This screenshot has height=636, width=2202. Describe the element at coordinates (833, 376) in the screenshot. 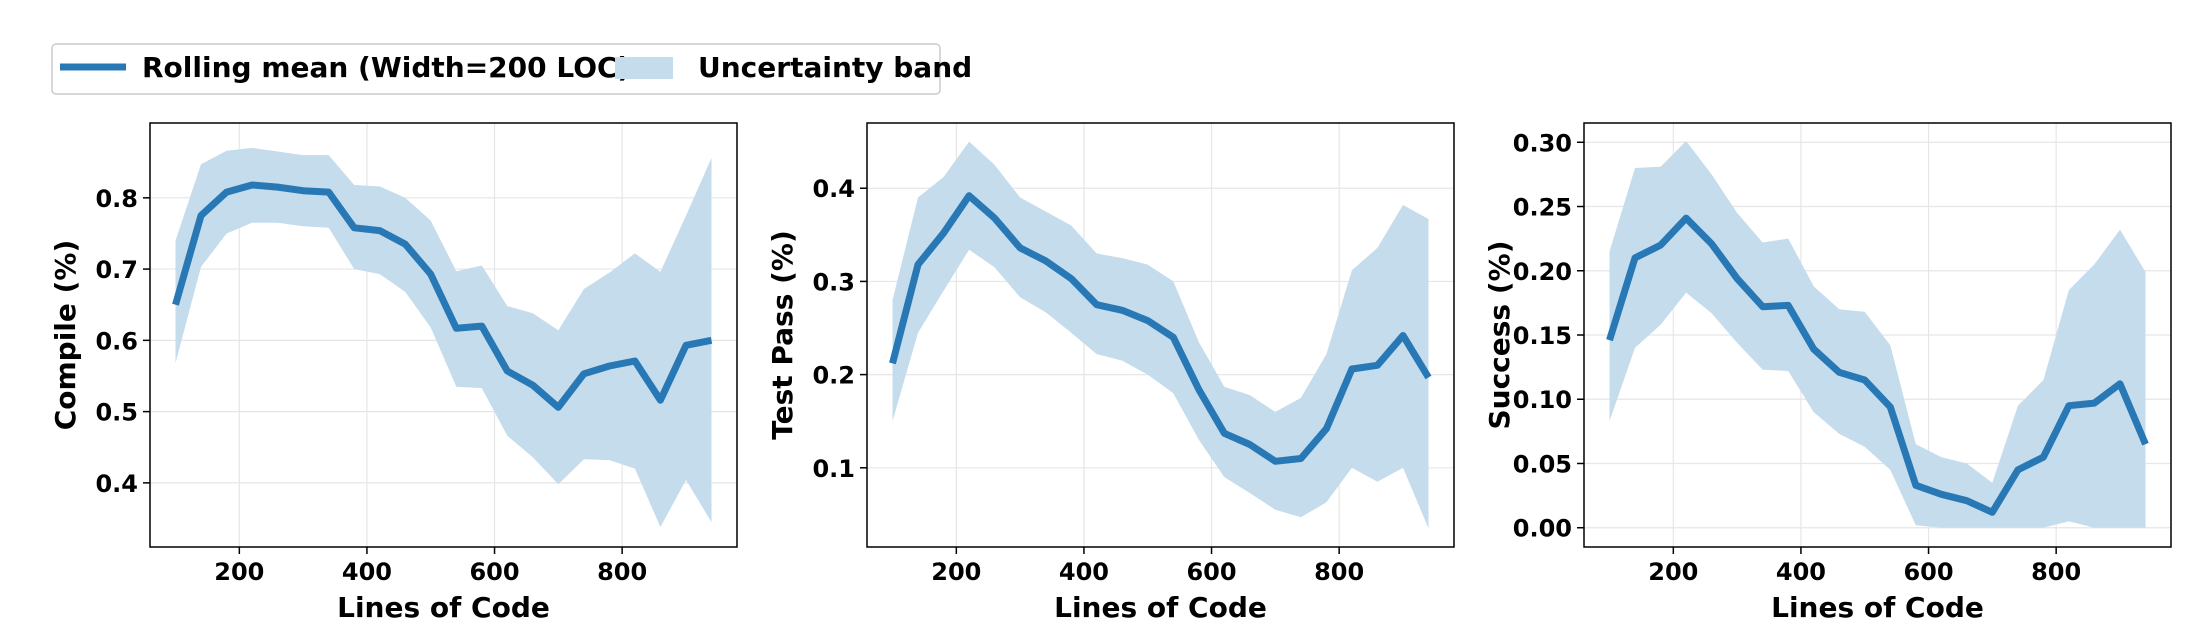

I see `y-tick-label: 0.2` at that location.